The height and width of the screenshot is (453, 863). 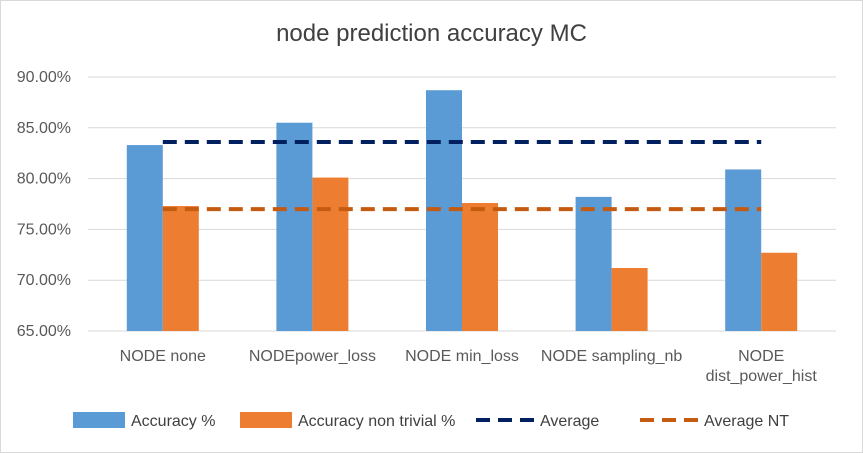 I want to click on legend-label: Accuracy %, so click(x=173, y=421).